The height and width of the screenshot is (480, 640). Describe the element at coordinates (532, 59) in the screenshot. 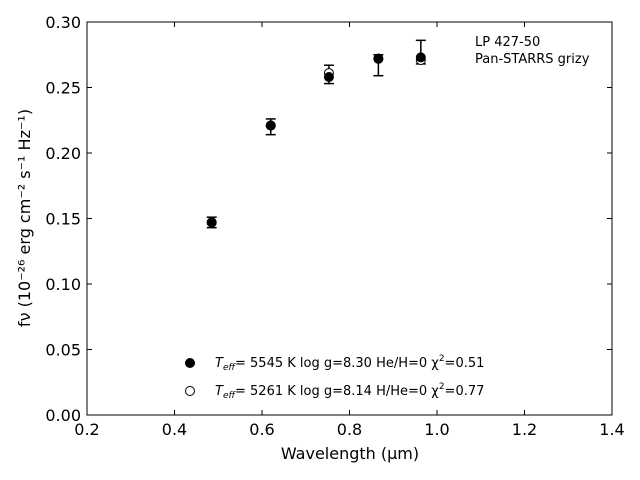

I see `survey-name: Pan-STARRS grizy` at that location.